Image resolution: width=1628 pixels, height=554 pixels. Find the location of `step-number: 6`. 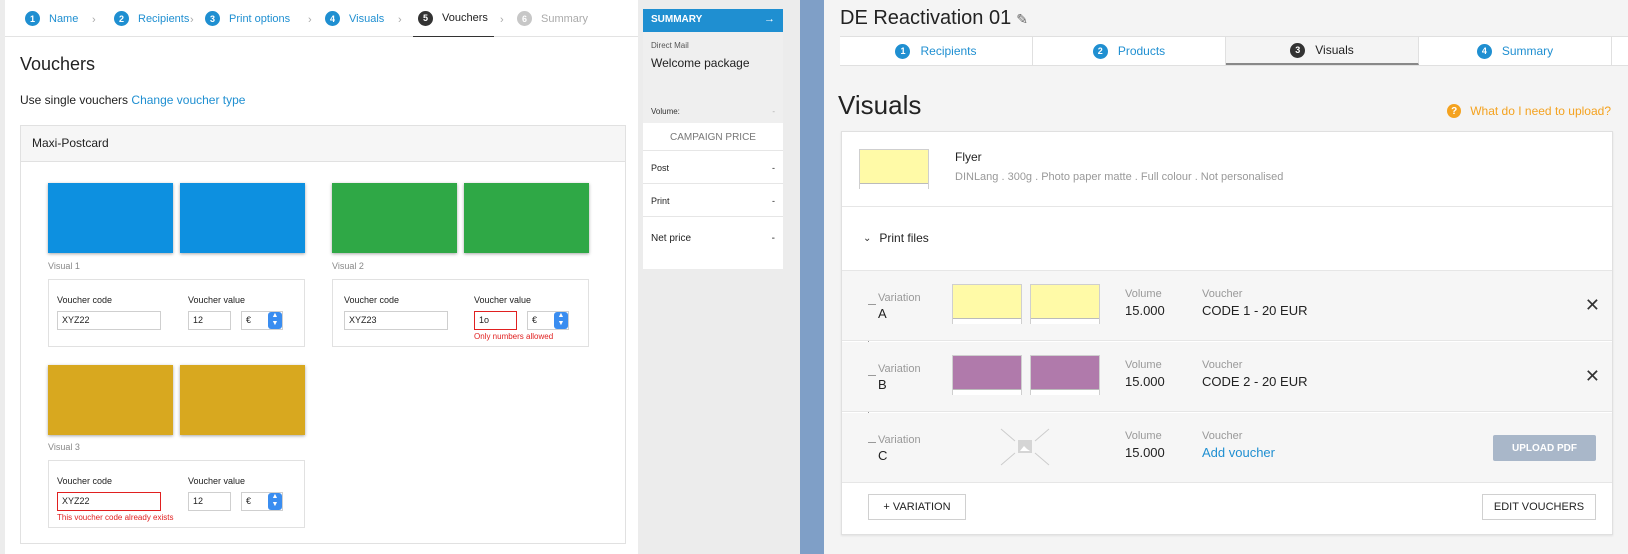

step-number: 6 is located at coordinates (524, 18).